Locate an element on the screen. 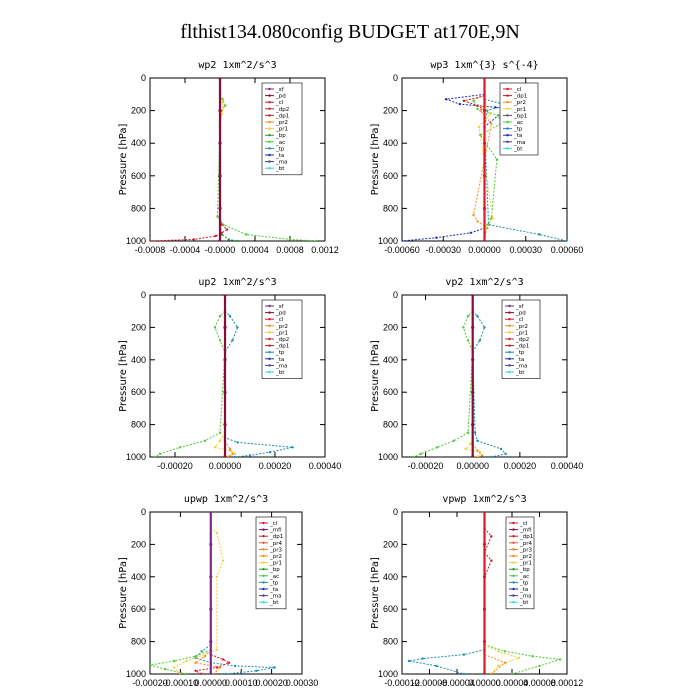  legend-entry: _dp1 is located at coordinates (282, 347).